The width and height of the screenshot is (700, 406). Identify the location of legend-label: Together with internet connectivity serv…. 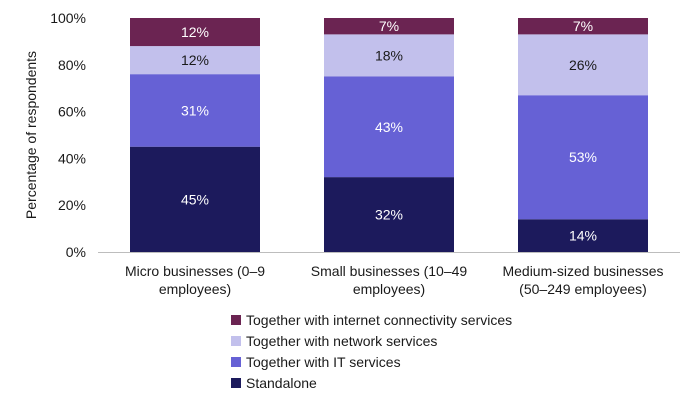
(379, 320).